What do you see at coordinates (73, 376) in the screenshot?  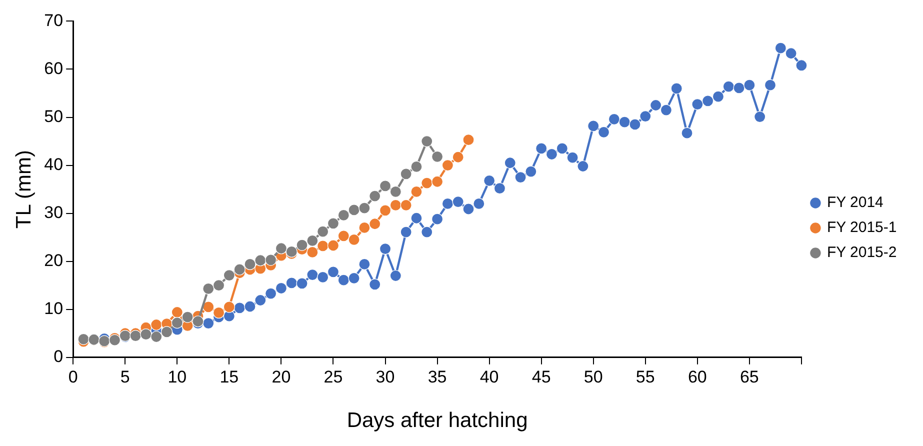 I see `x-tick-label: 0` at bounding box center [73, 376].